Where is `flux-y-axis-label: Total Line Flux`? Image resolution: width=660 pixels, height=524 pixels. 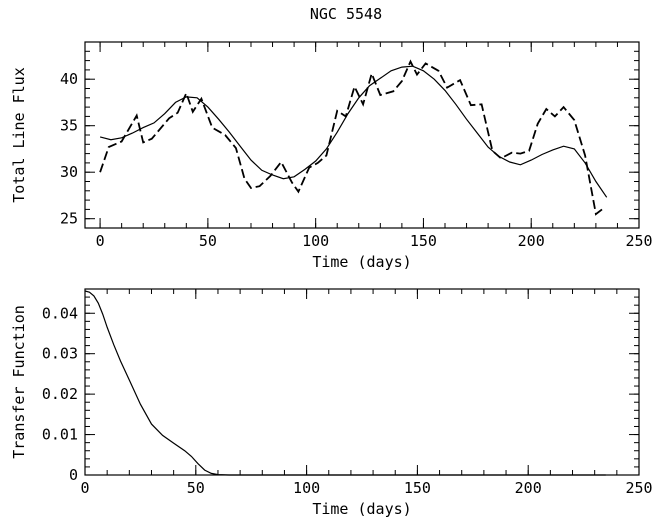
flux-y-axis-label: Total Line Flux is located at coordinates (19, 134).